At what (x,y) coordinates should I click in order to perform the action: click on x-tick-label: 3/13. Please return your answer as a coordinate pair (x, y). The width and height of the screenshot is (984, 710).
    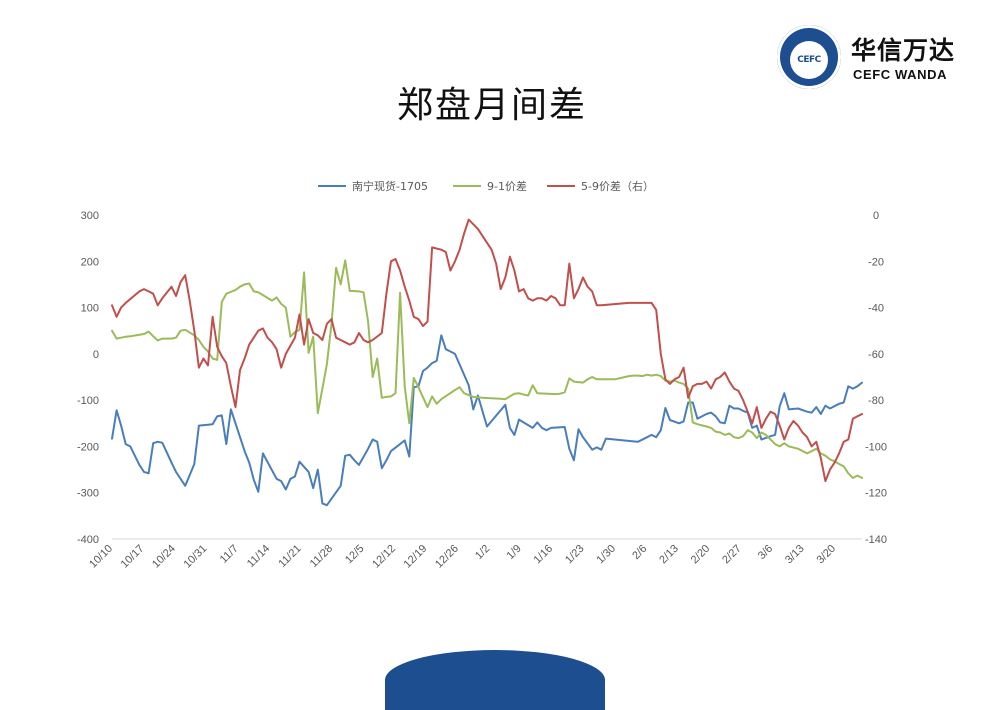
    Looking at the image, I should click on (795, 555).